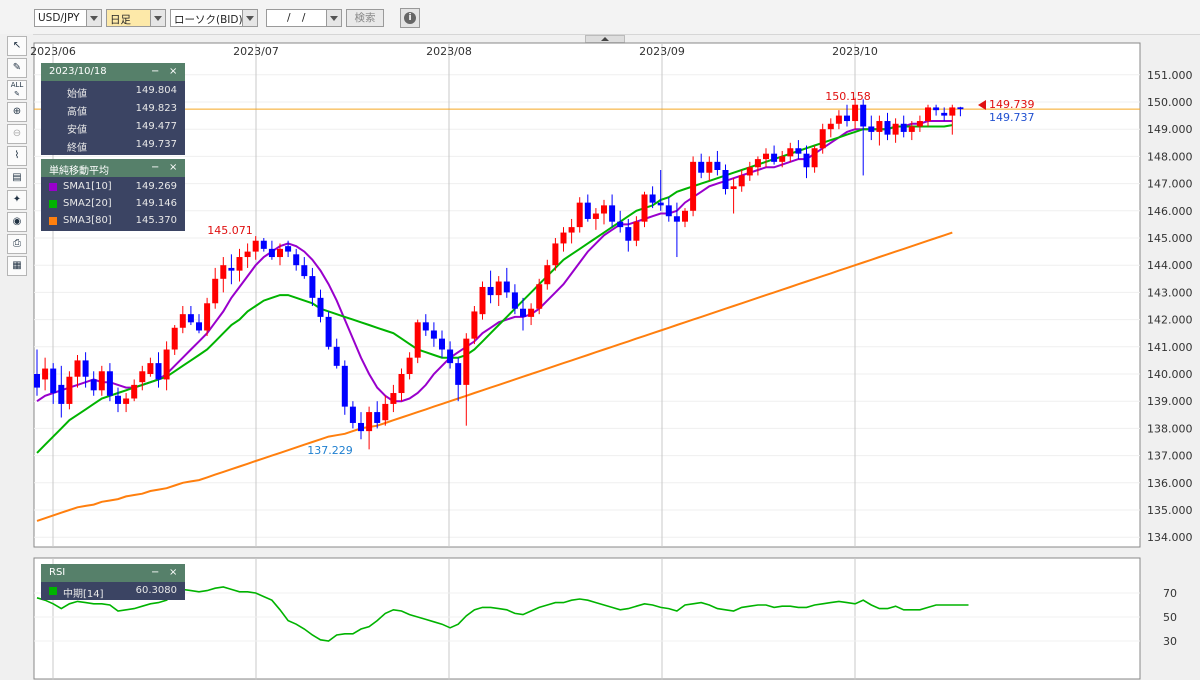 The image size is (1200, 680). Describe the element at coordinates (17, 90) in the screenshot. I see `all-icon: ALL ✎` at that location.